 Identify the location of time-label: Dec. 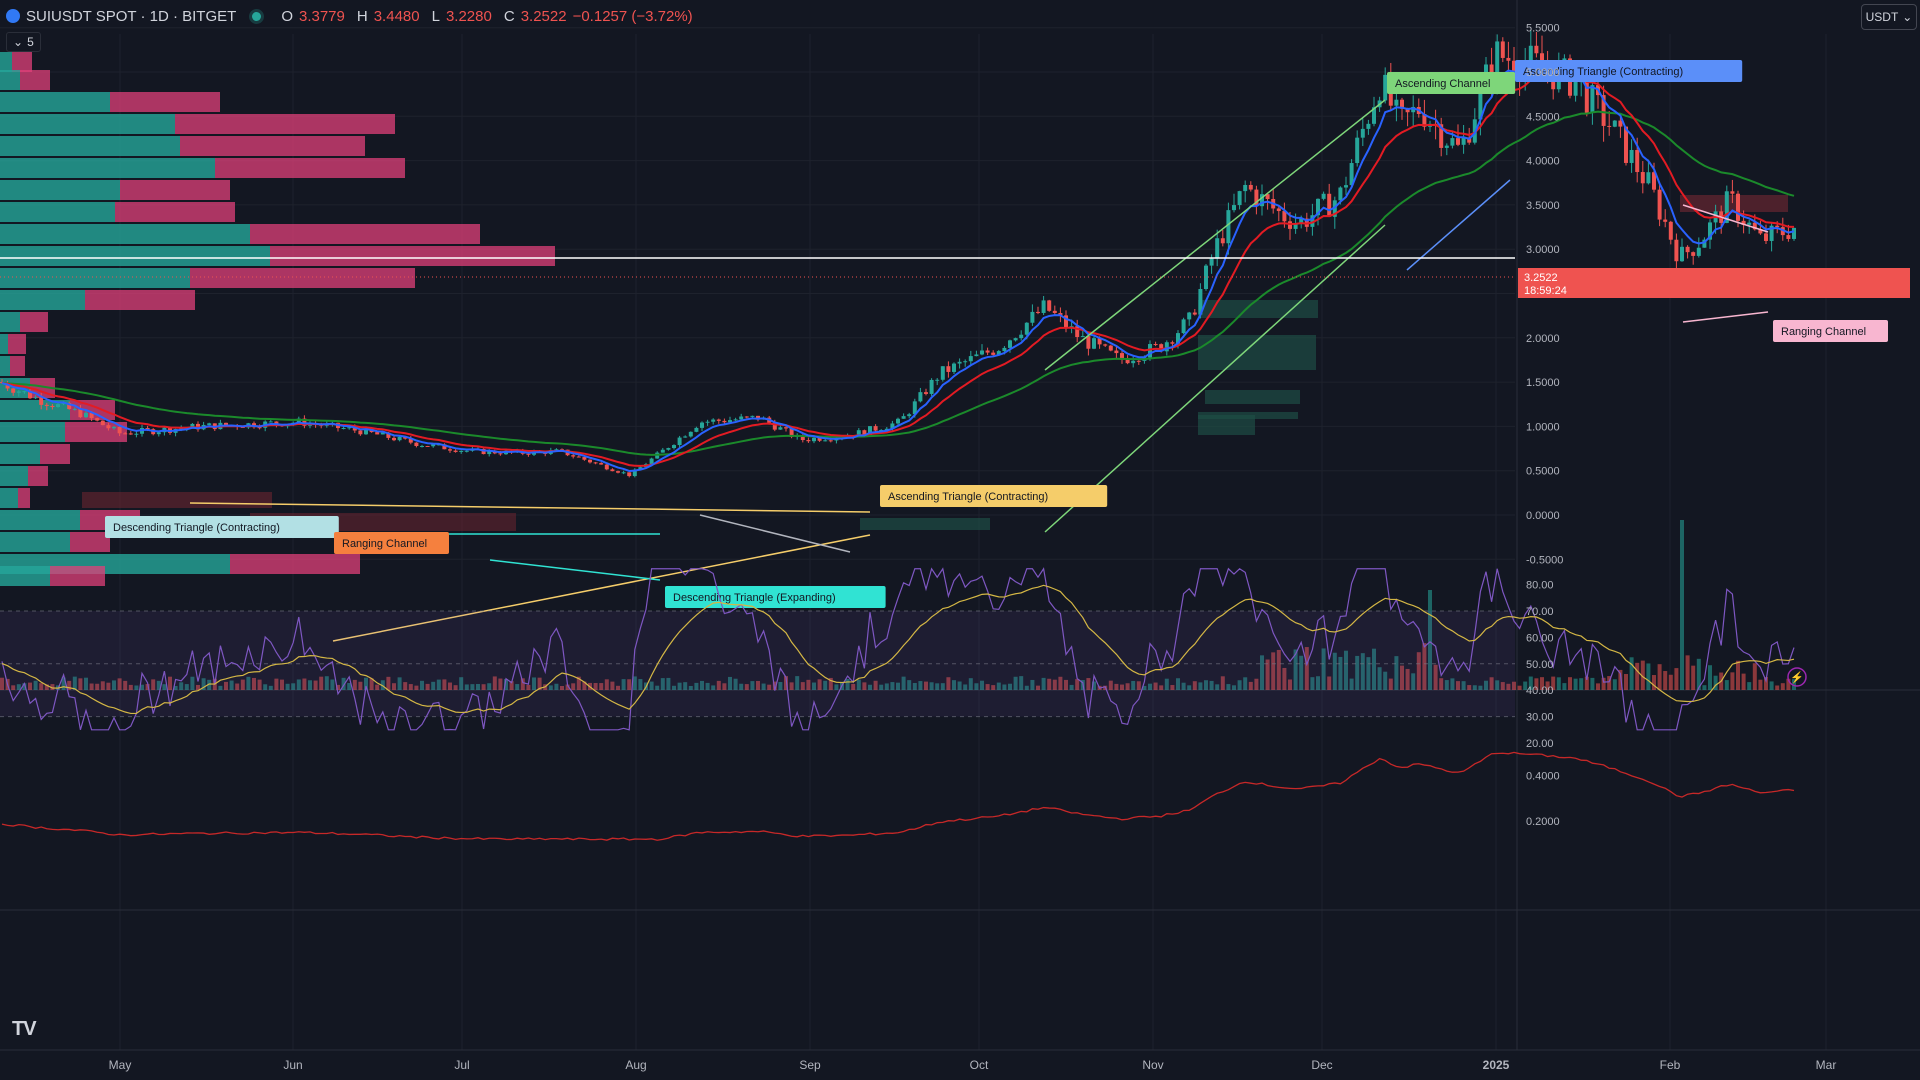
(1321, 1065).